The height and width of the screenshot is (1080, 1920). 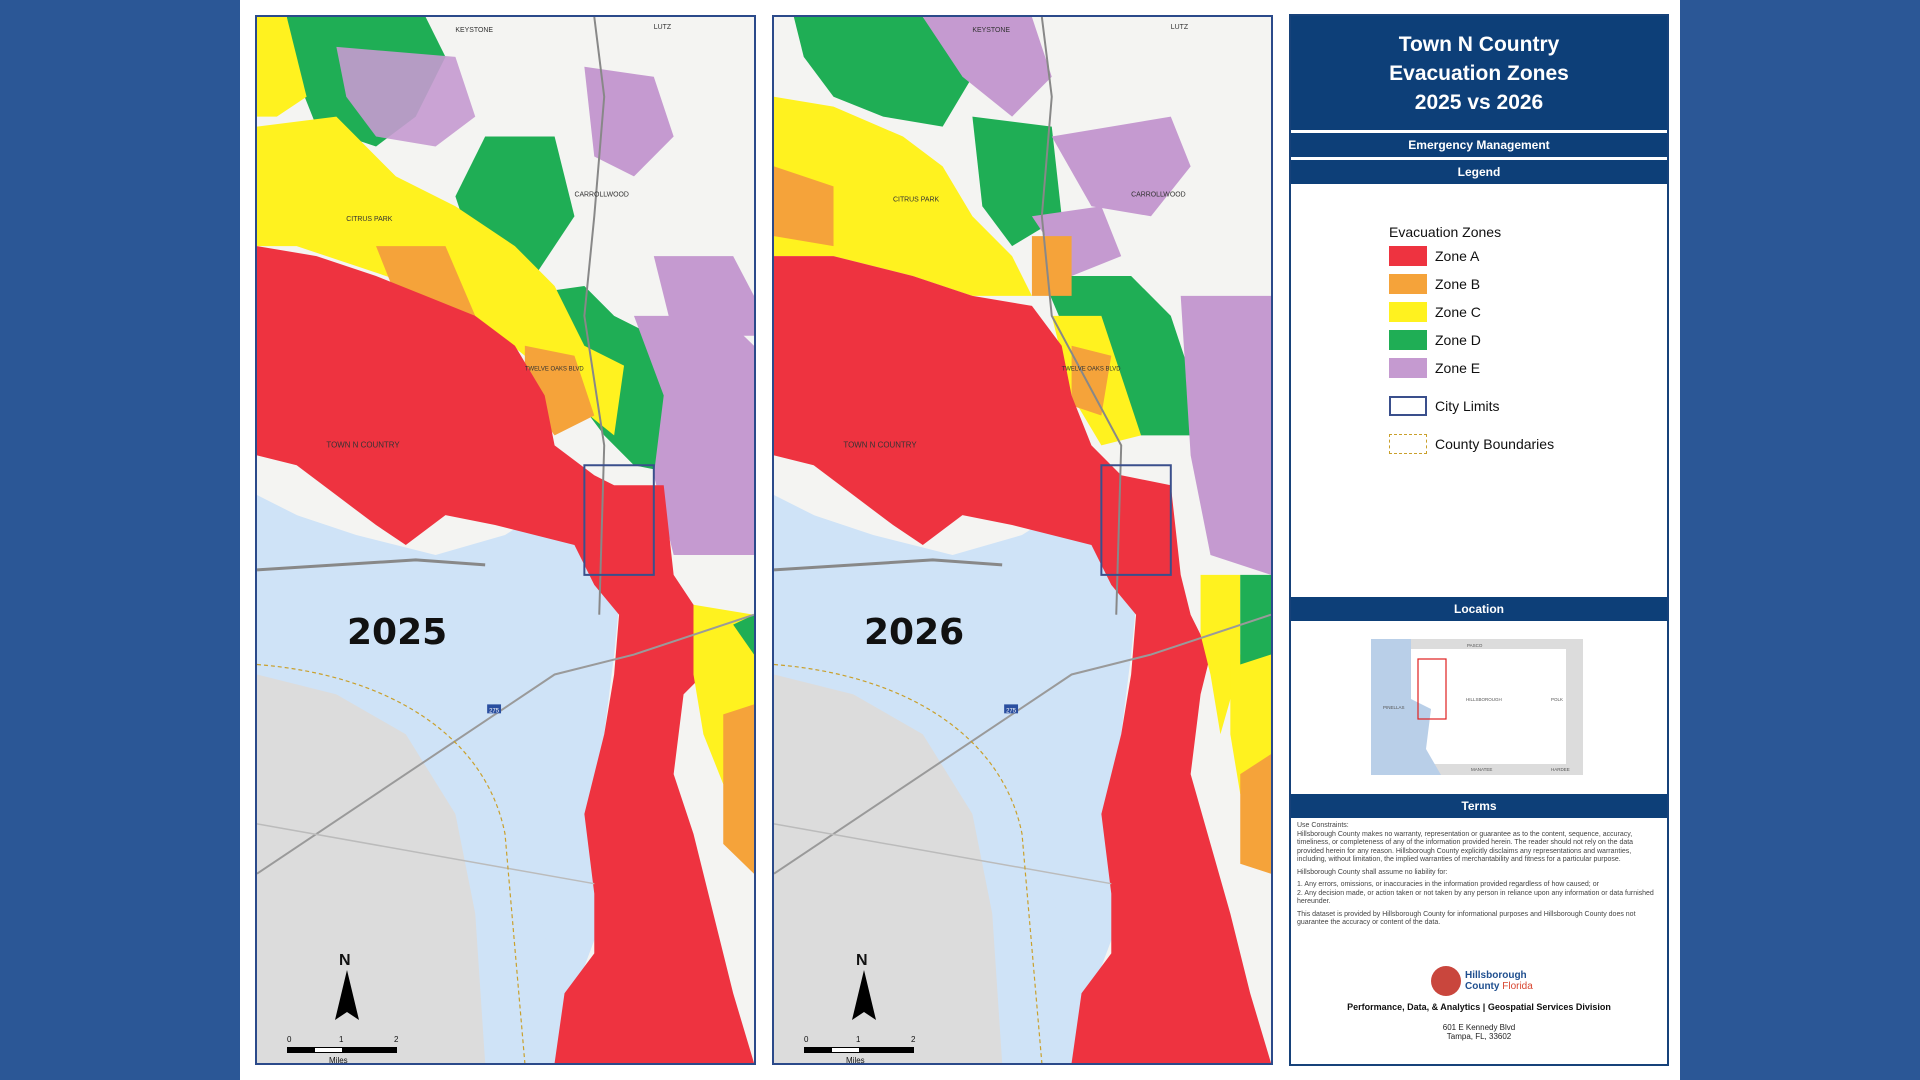 What do you see at coordinates (1408, 256) in the screenshot?
I see `zone-a-swatch` at bounding box center [1408, 256].